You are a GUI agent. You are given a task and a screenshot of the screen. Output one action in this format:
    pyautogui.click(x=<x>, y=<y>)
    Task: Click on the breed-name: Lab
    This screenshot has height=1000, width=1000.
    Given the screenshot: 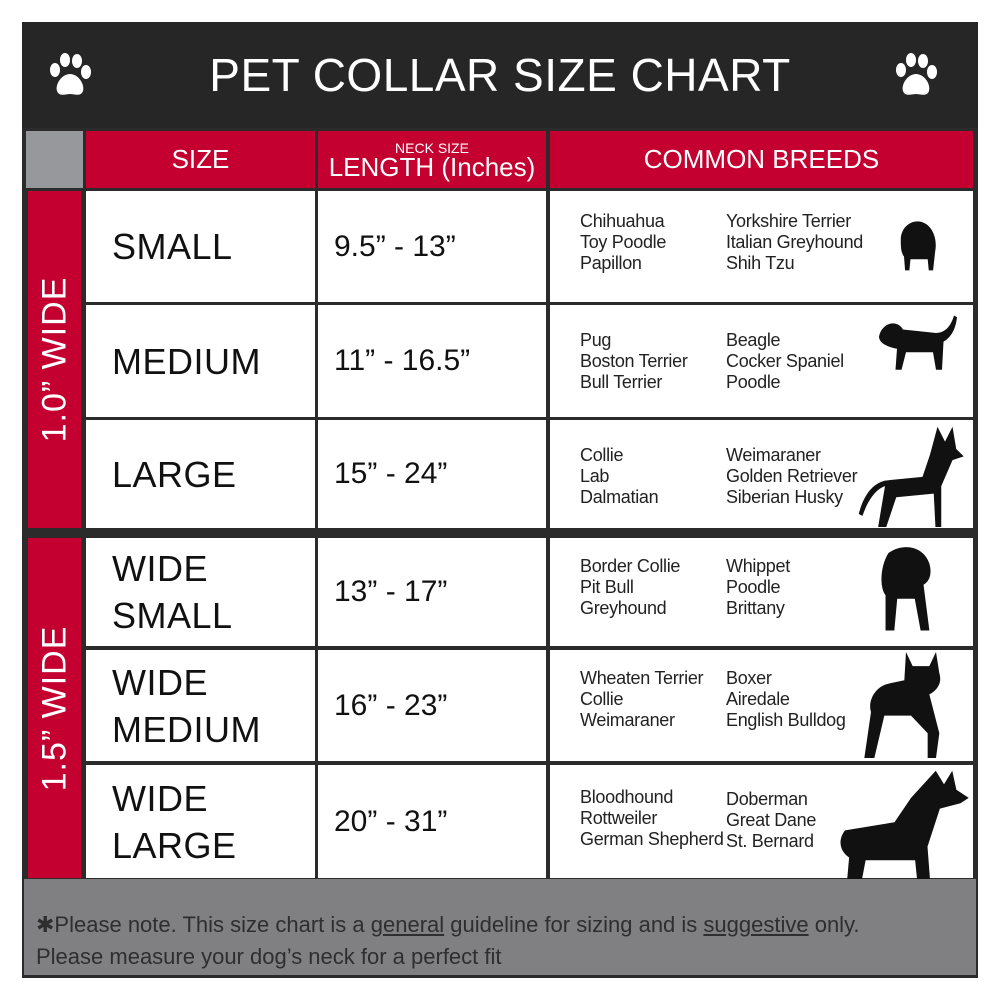 What is the action you would take?
    pyautogui.click(x=595, y=476)
    